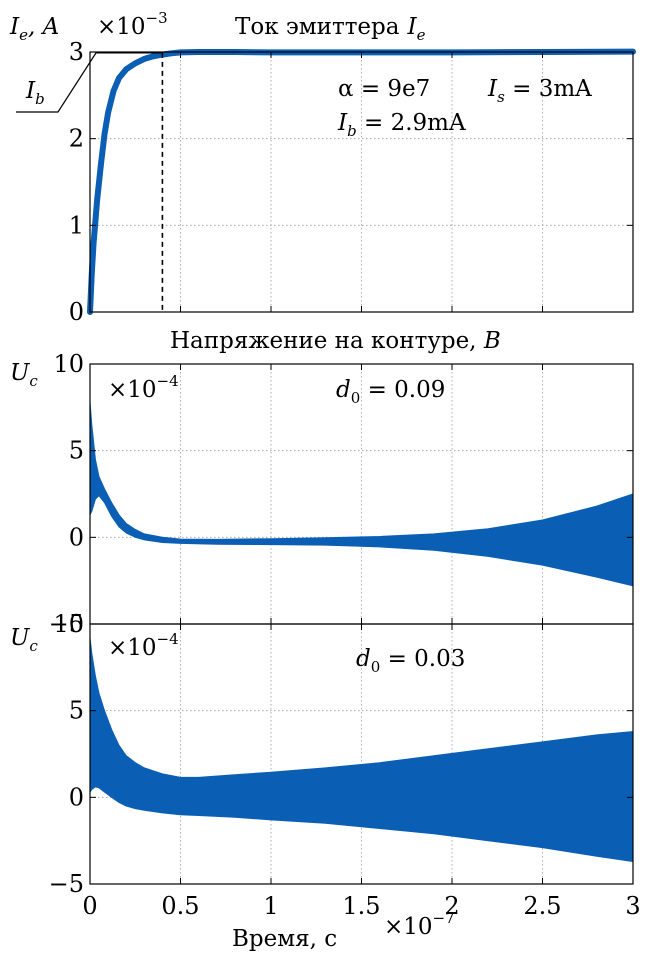  Describe the element at coordinates (542, 906) in the screenshot. I see `x-tick-label: 2.5` at that location.